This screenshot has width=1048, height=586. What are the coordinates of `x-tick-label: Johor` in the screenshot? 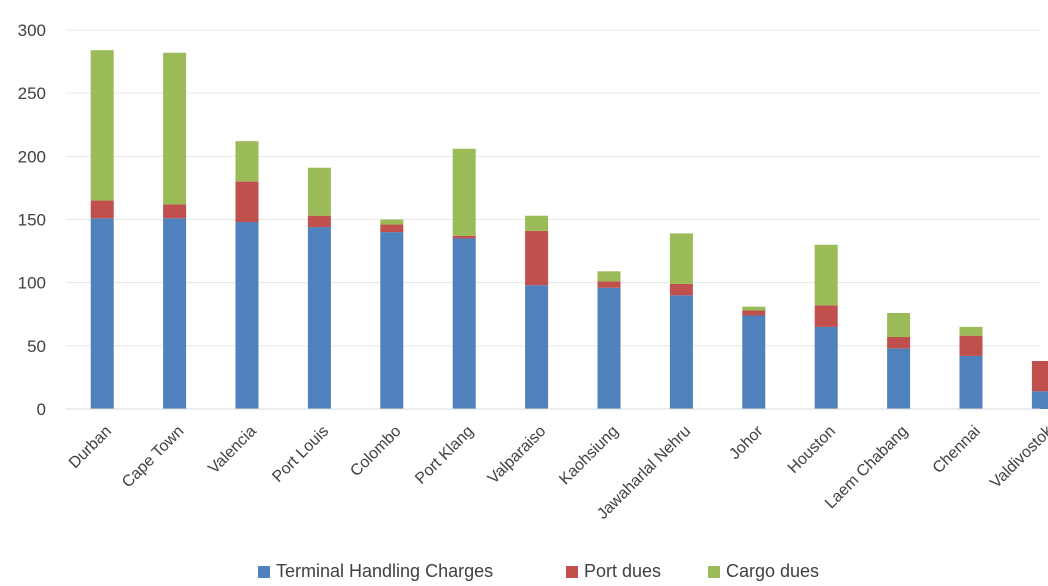 It's located at (746, 442).